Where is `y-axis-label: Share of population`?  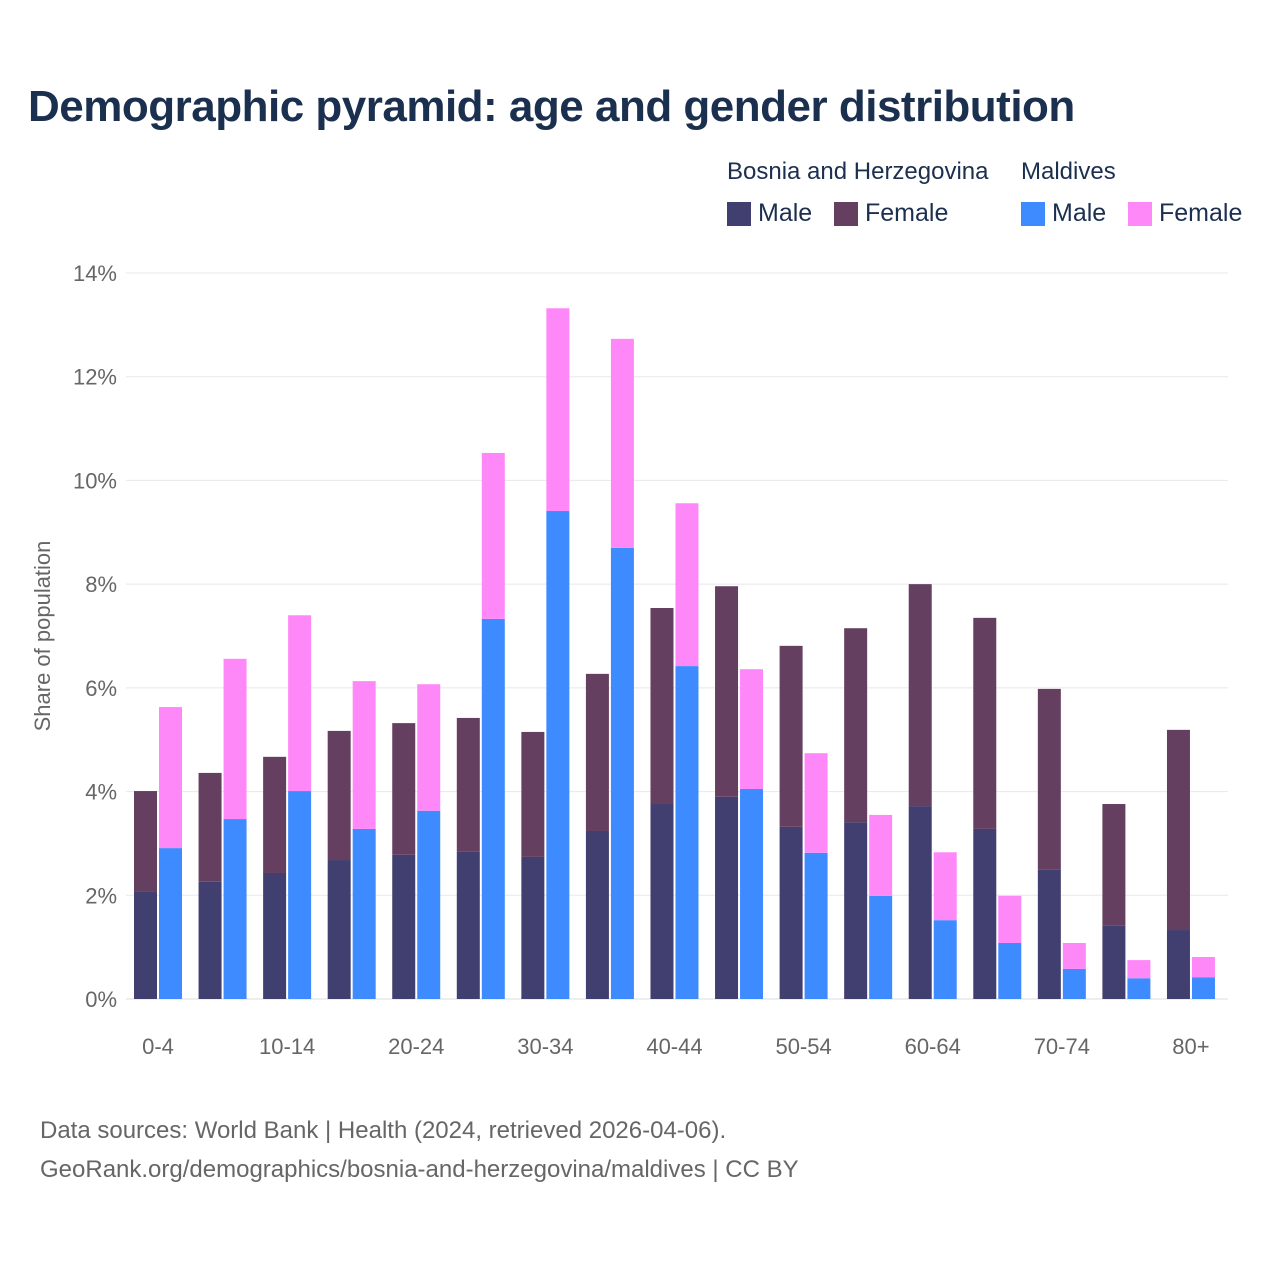
y-axis-label: Share of population is located at coordinates (42, 636).